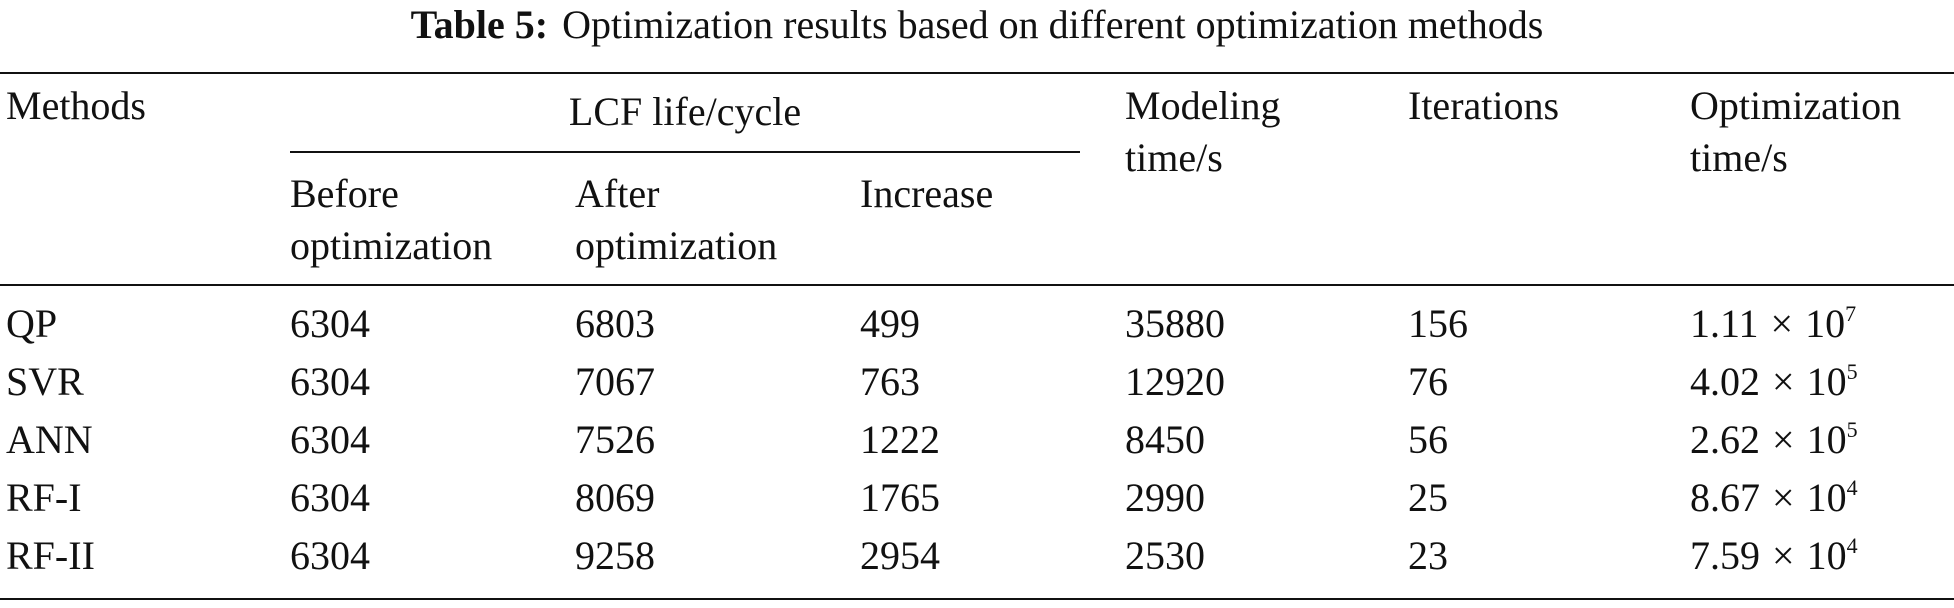 This screenshot has height=608, width=1954. I want to click on cell-method: RF-I, so click(44, 497).